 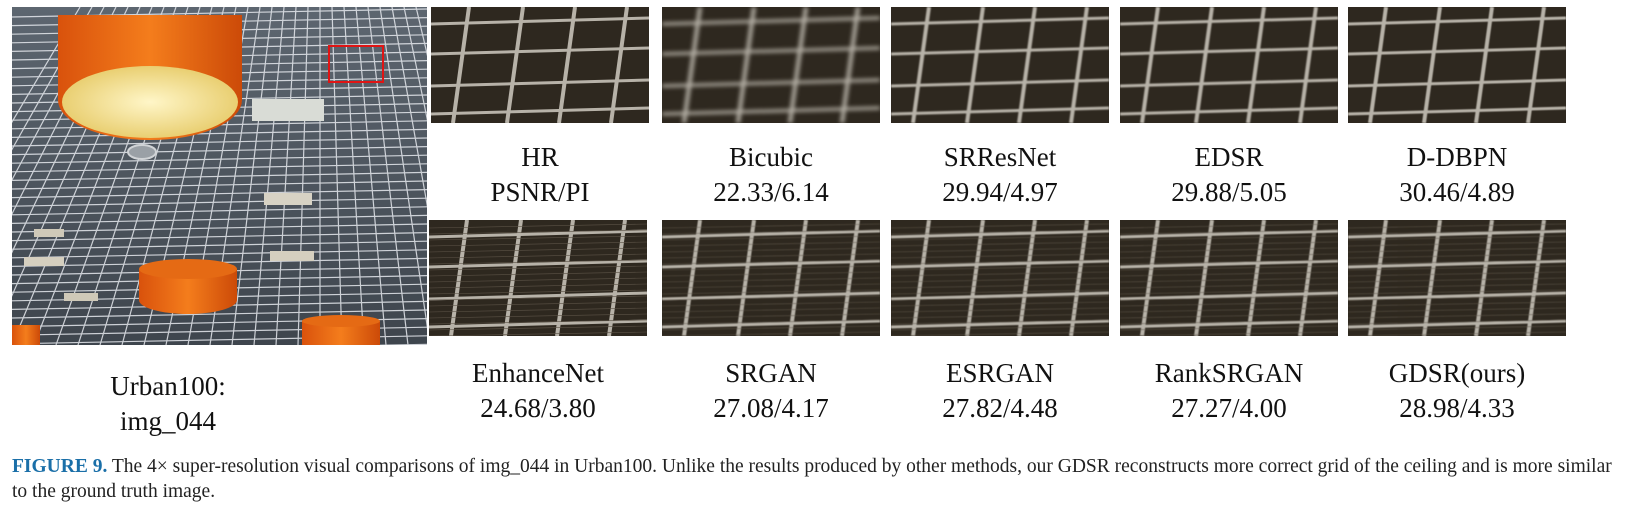 I want to click on method-score: 27.27/4.00, so click(x=1229, y=408).